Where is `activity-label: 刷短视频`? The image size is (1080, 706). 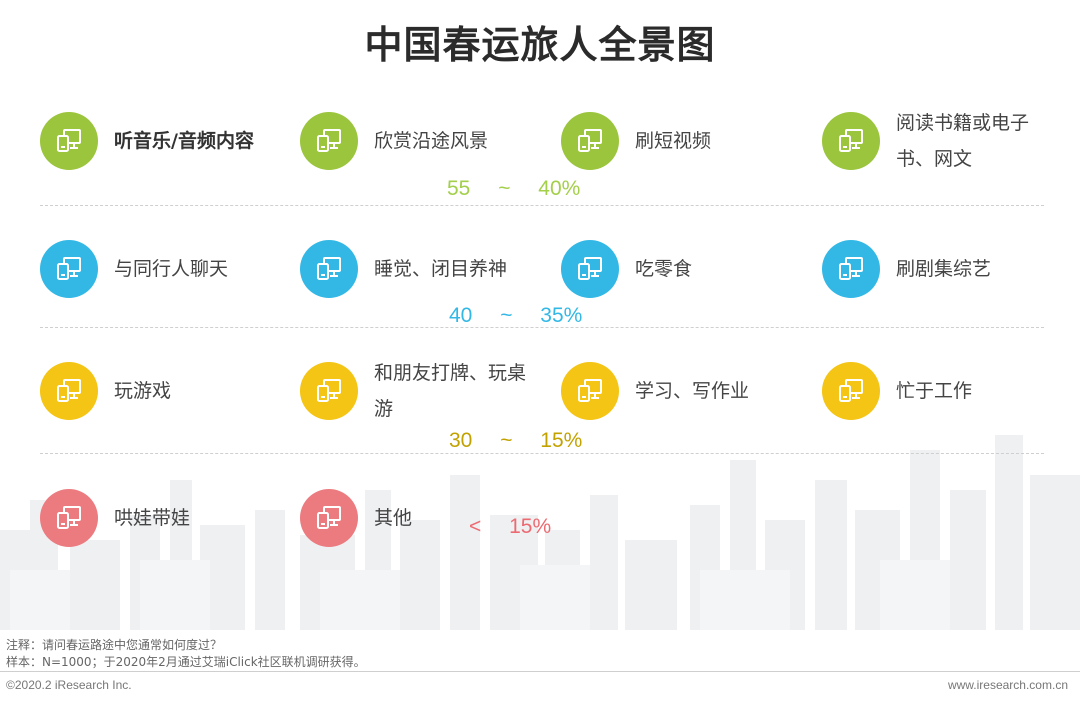
activity-label: 刷短视频 is located at coordinates (673, 141).